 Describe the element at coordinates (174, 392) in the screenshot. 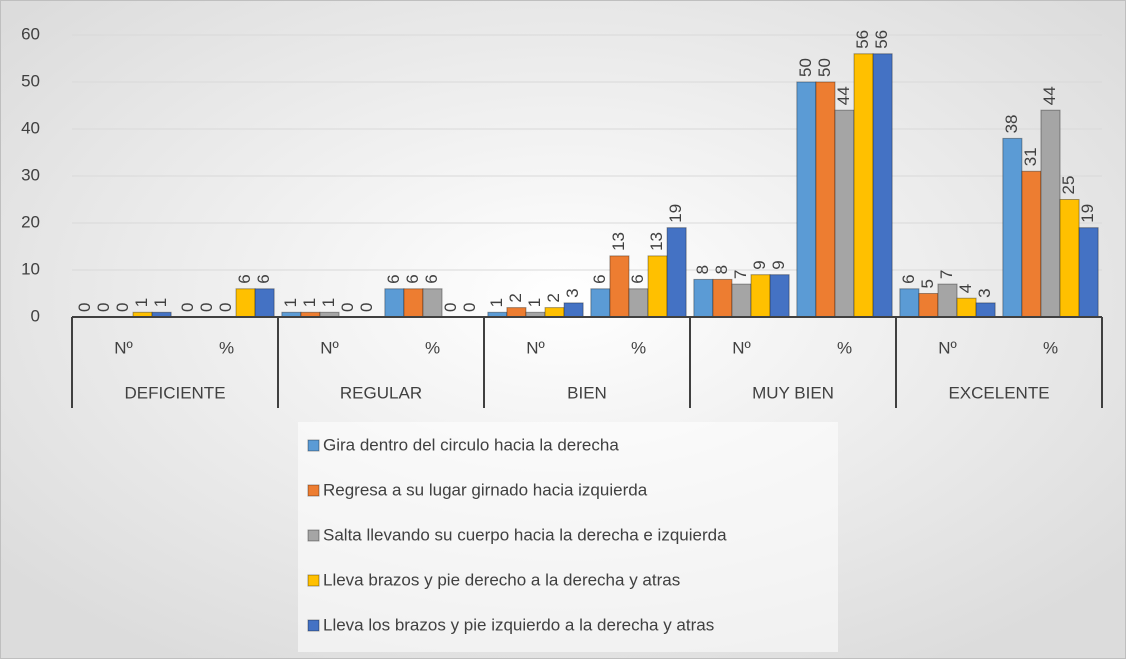

I see `group-label: DEFICIENTE` at that location.